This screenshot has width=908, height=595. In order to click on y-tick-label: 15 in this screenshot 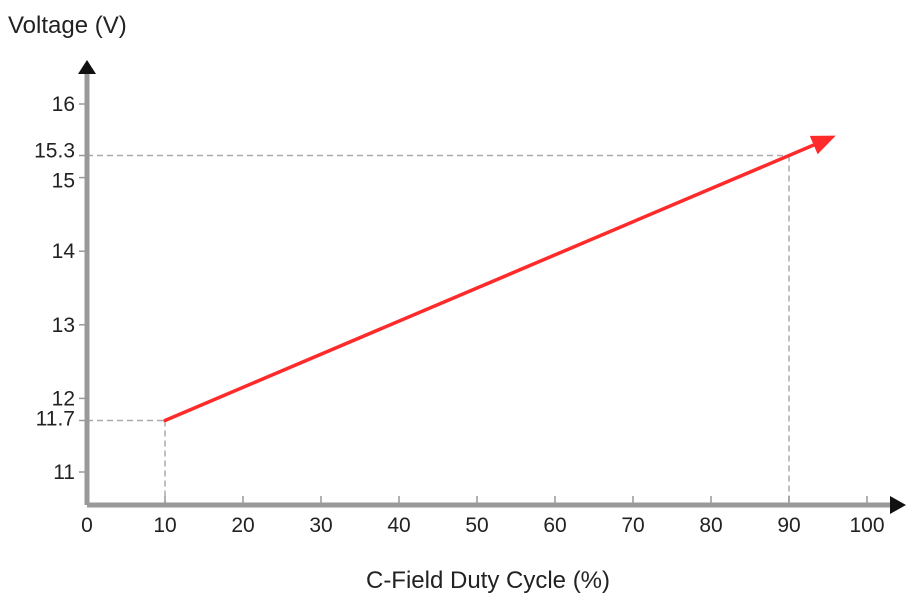, I will do `click(63, 181)`.